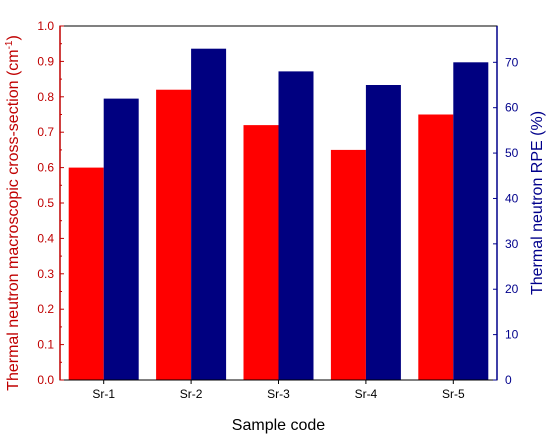 This screenshot has width=550, height=441. Describe the element at coordinates (512, 289) in the screenshot. I see `right-tick-label: 20` at that location.